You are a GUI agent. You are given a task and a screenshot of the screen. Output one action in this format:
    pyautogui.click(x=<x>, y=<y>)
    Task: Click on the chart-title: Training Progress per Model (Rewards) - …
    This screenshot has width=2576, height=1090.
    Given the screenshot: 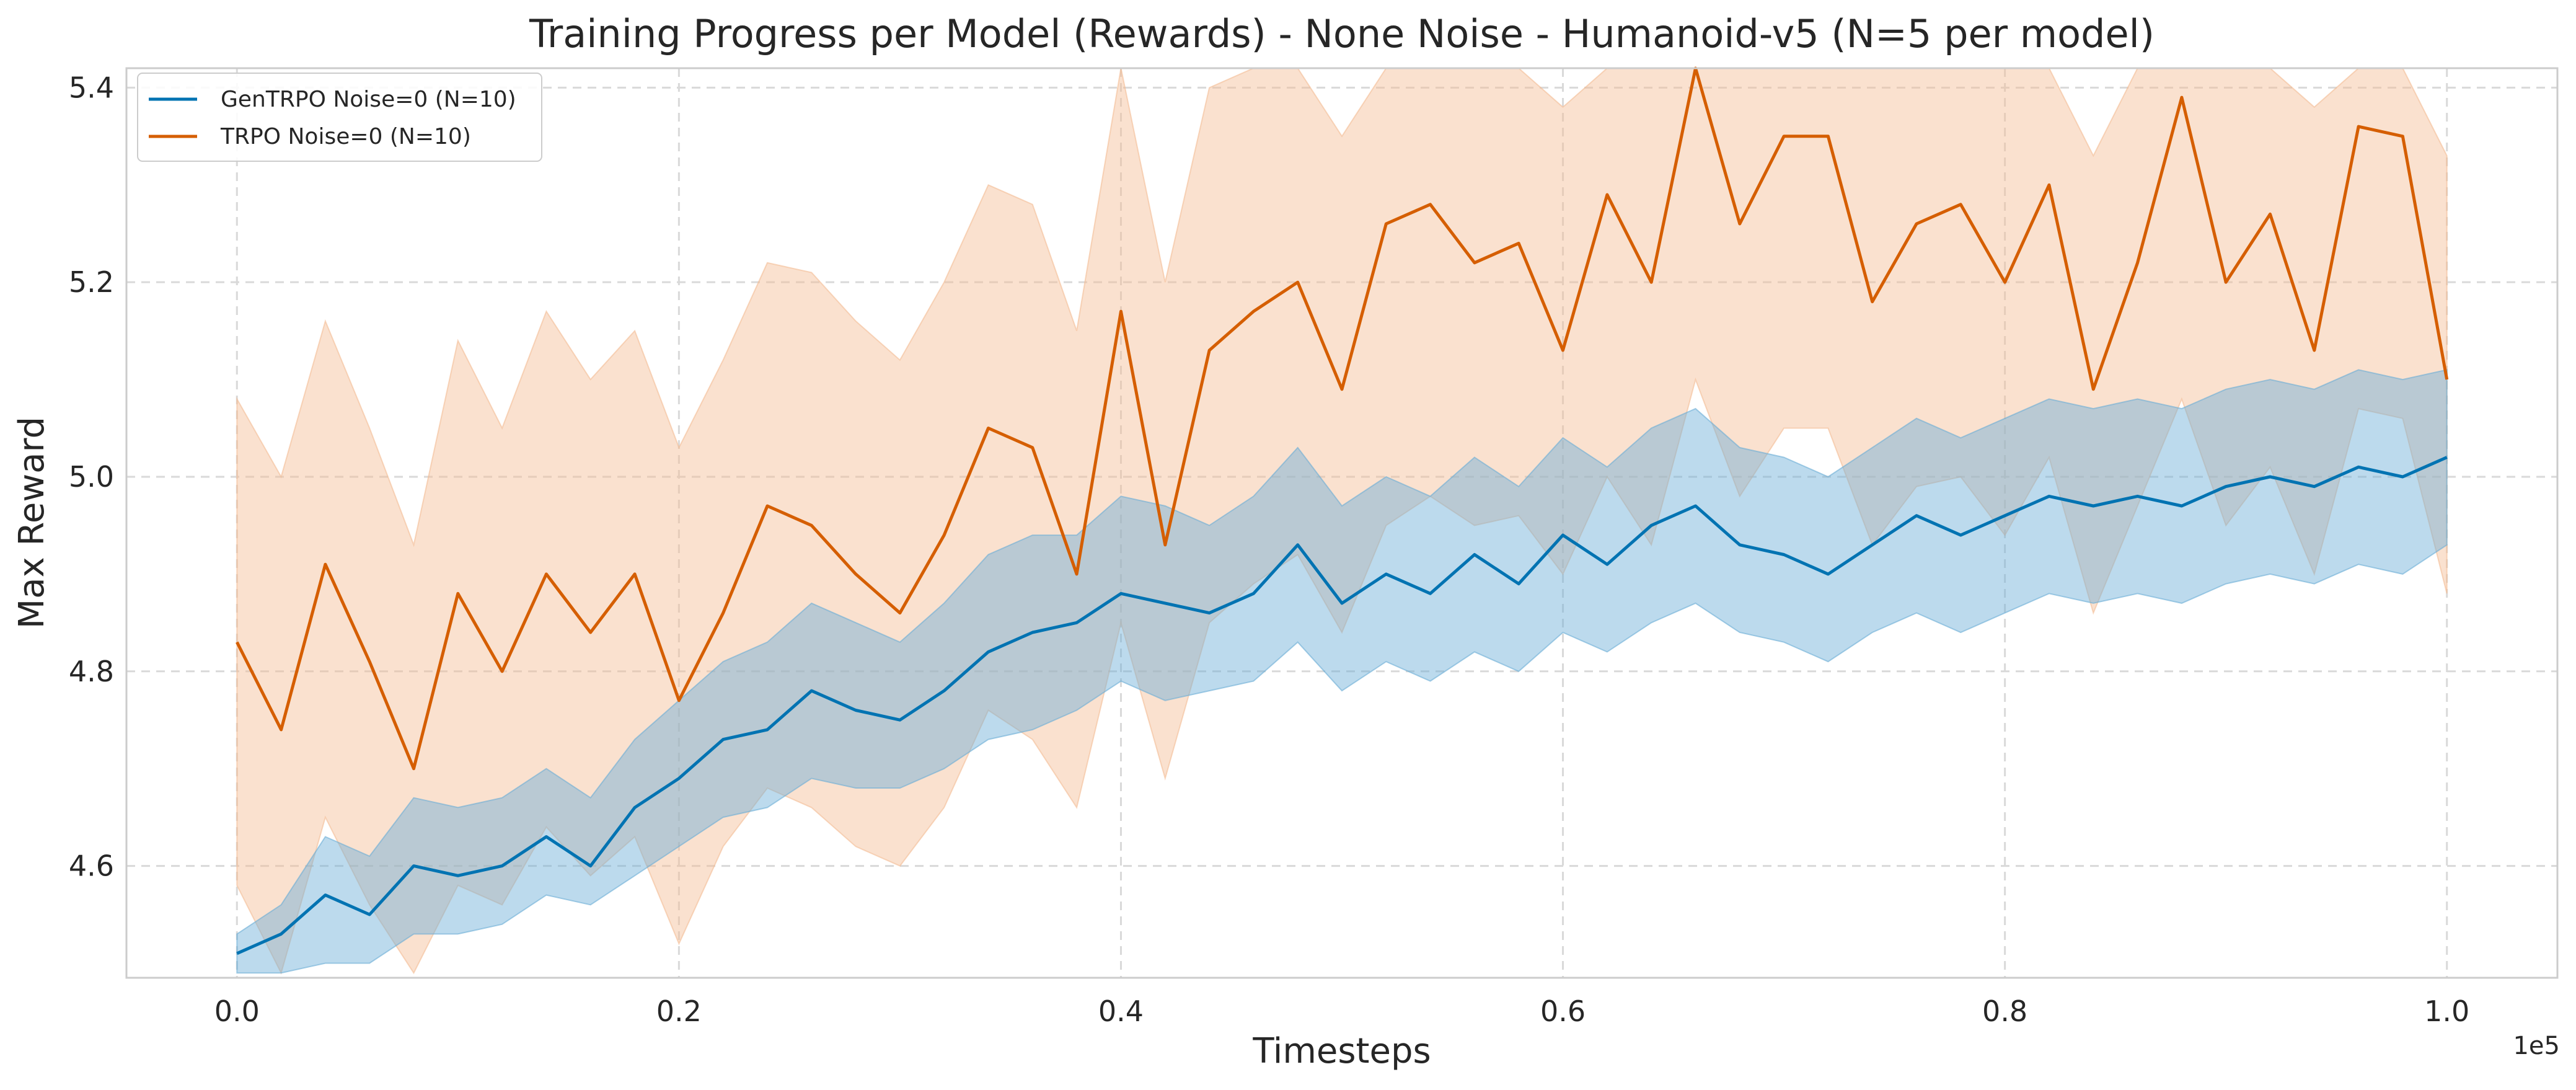 What is the action you would take?
    pyautogui.click(x=1342, y=33)
    